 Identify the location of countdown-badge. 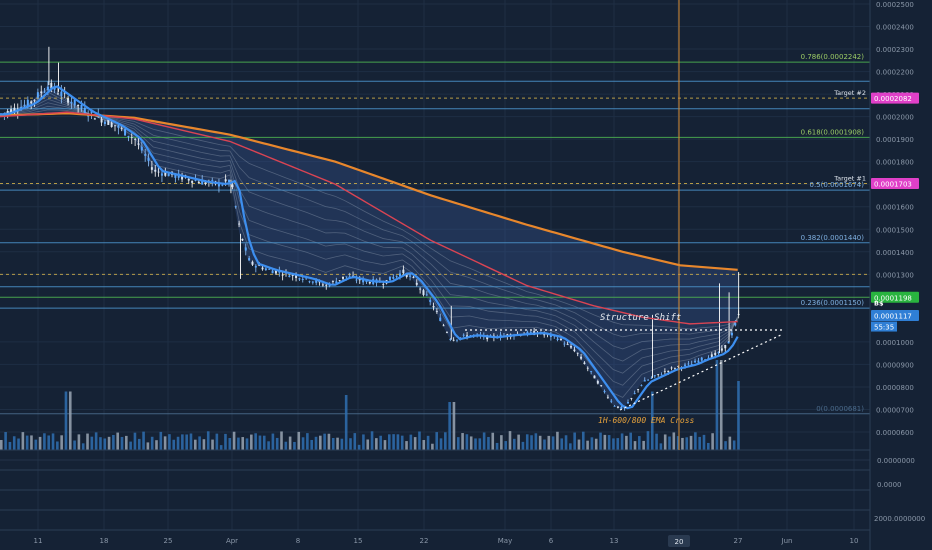
(884, 326).